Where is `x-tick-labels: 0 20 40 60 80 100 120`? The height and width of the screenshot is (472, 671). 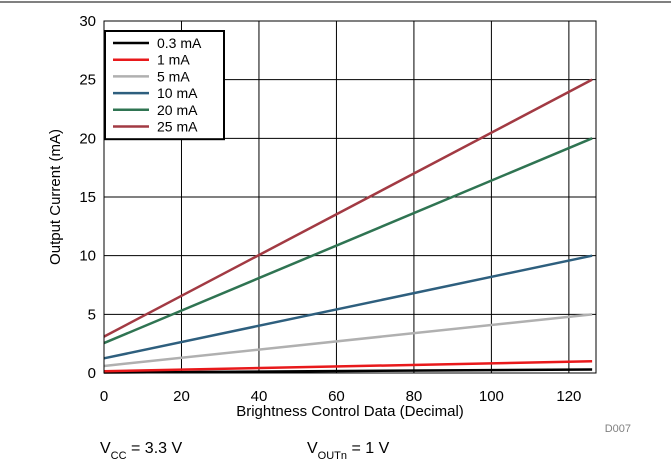 x-tick-labels: 0 20 40 60 80 100 120 is located at coordinates (341, 396).